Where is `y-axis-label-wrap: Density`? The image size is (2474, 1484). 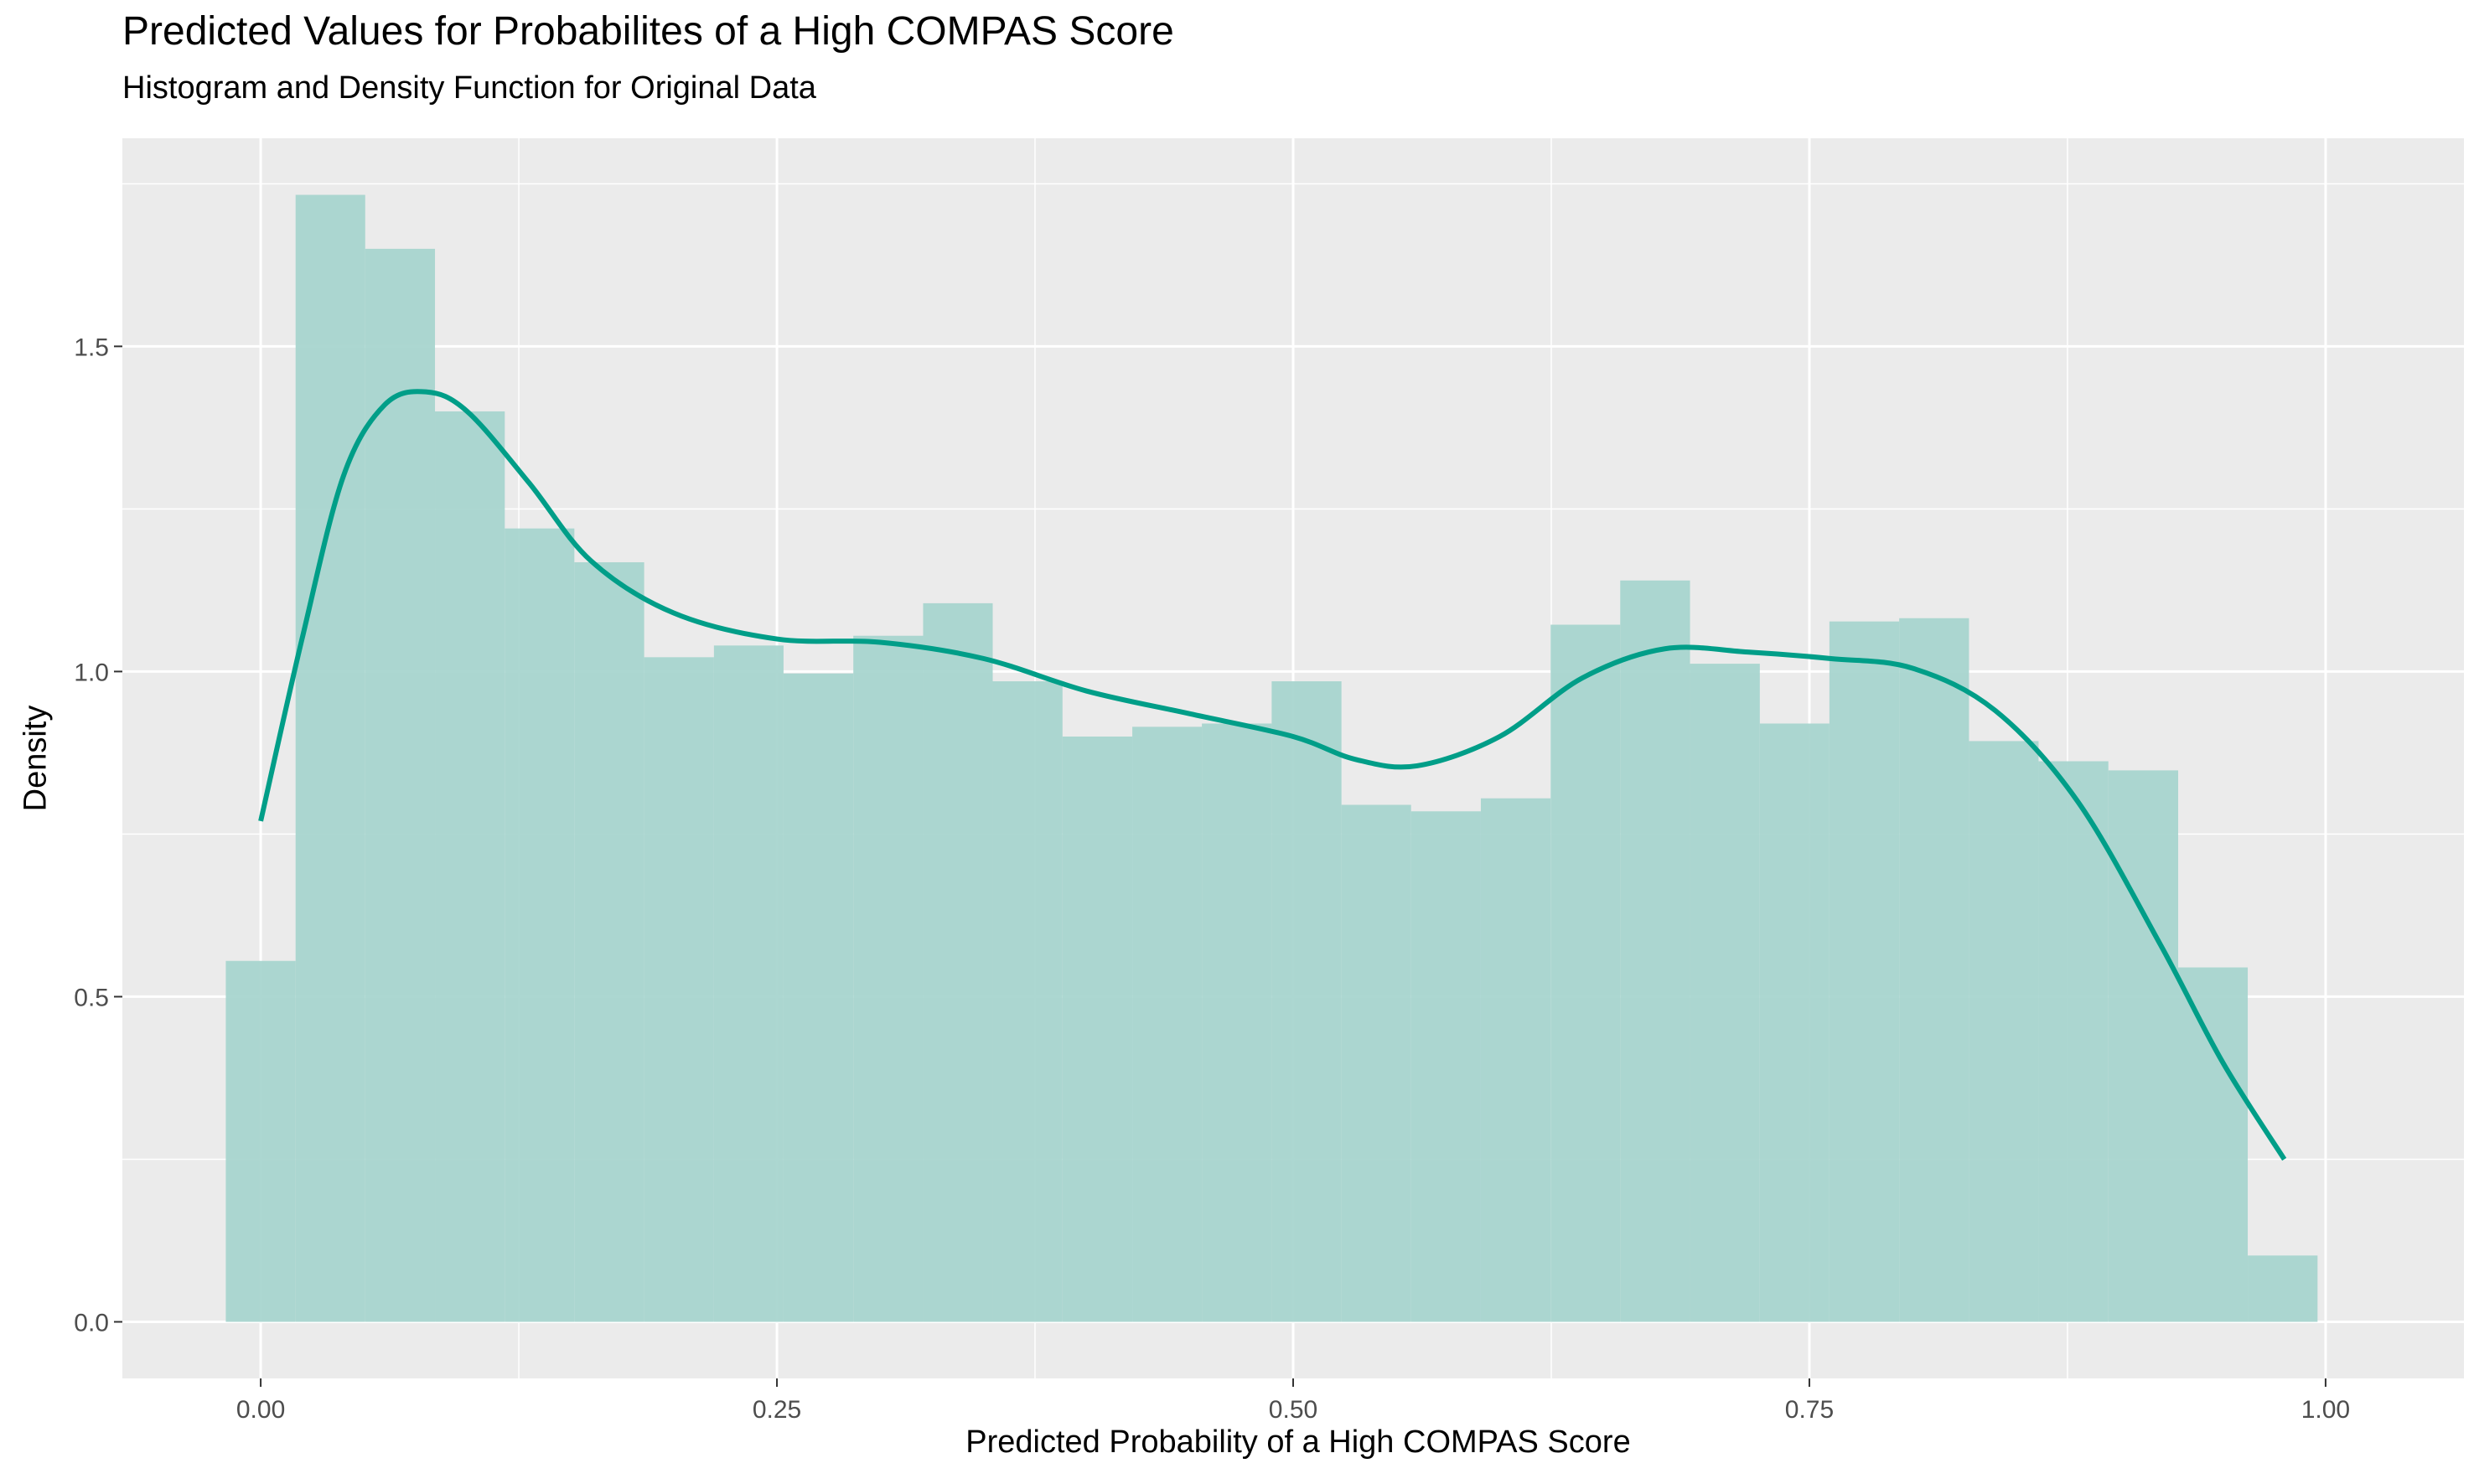 y-axis-label-wrap: Density is located at coordinates (36, 759).